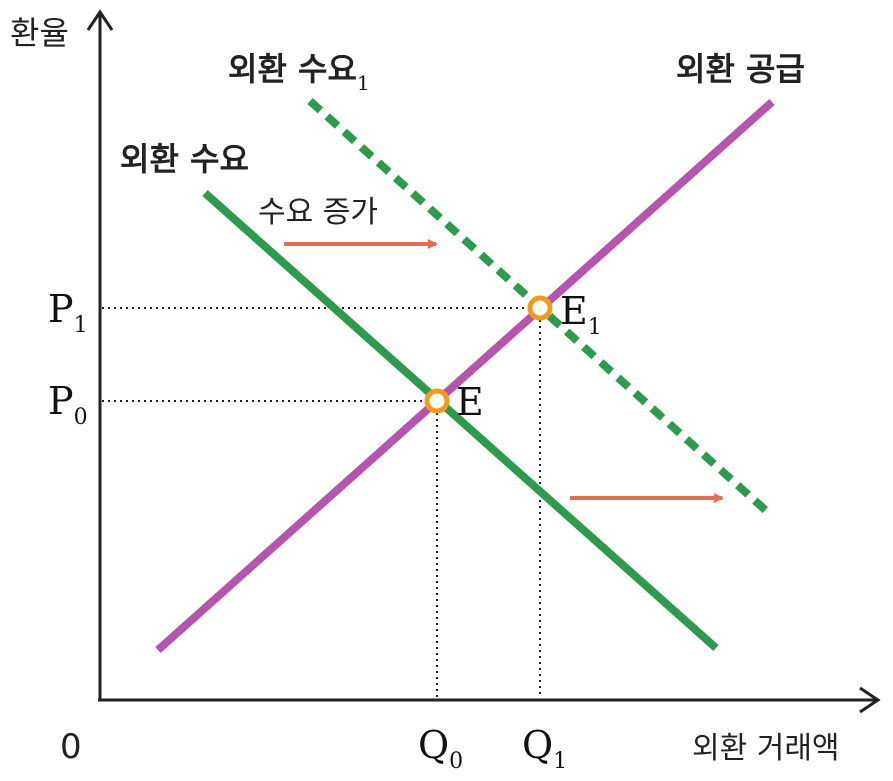 This screenshot has width=893, height=781. What do you see at coordinates (299, 72) in the screenshot?
I see `demand1-curve-label: 외환 수요1` at bounding box center [299, 72].